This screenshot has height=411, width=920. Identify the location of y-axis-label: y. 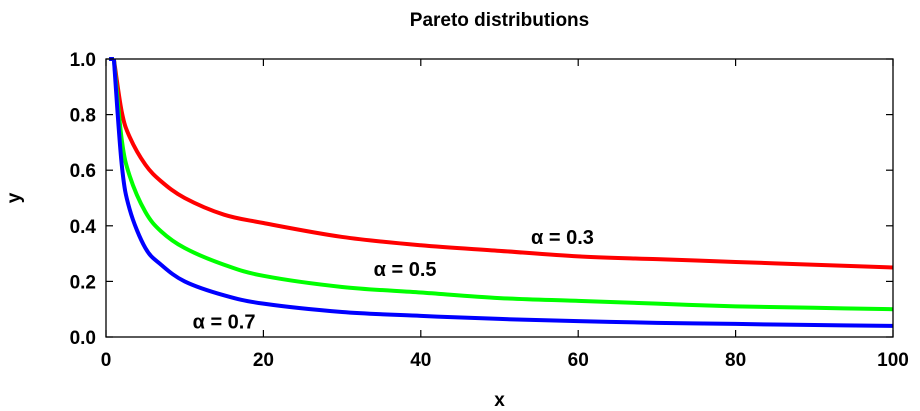
(14, 197).